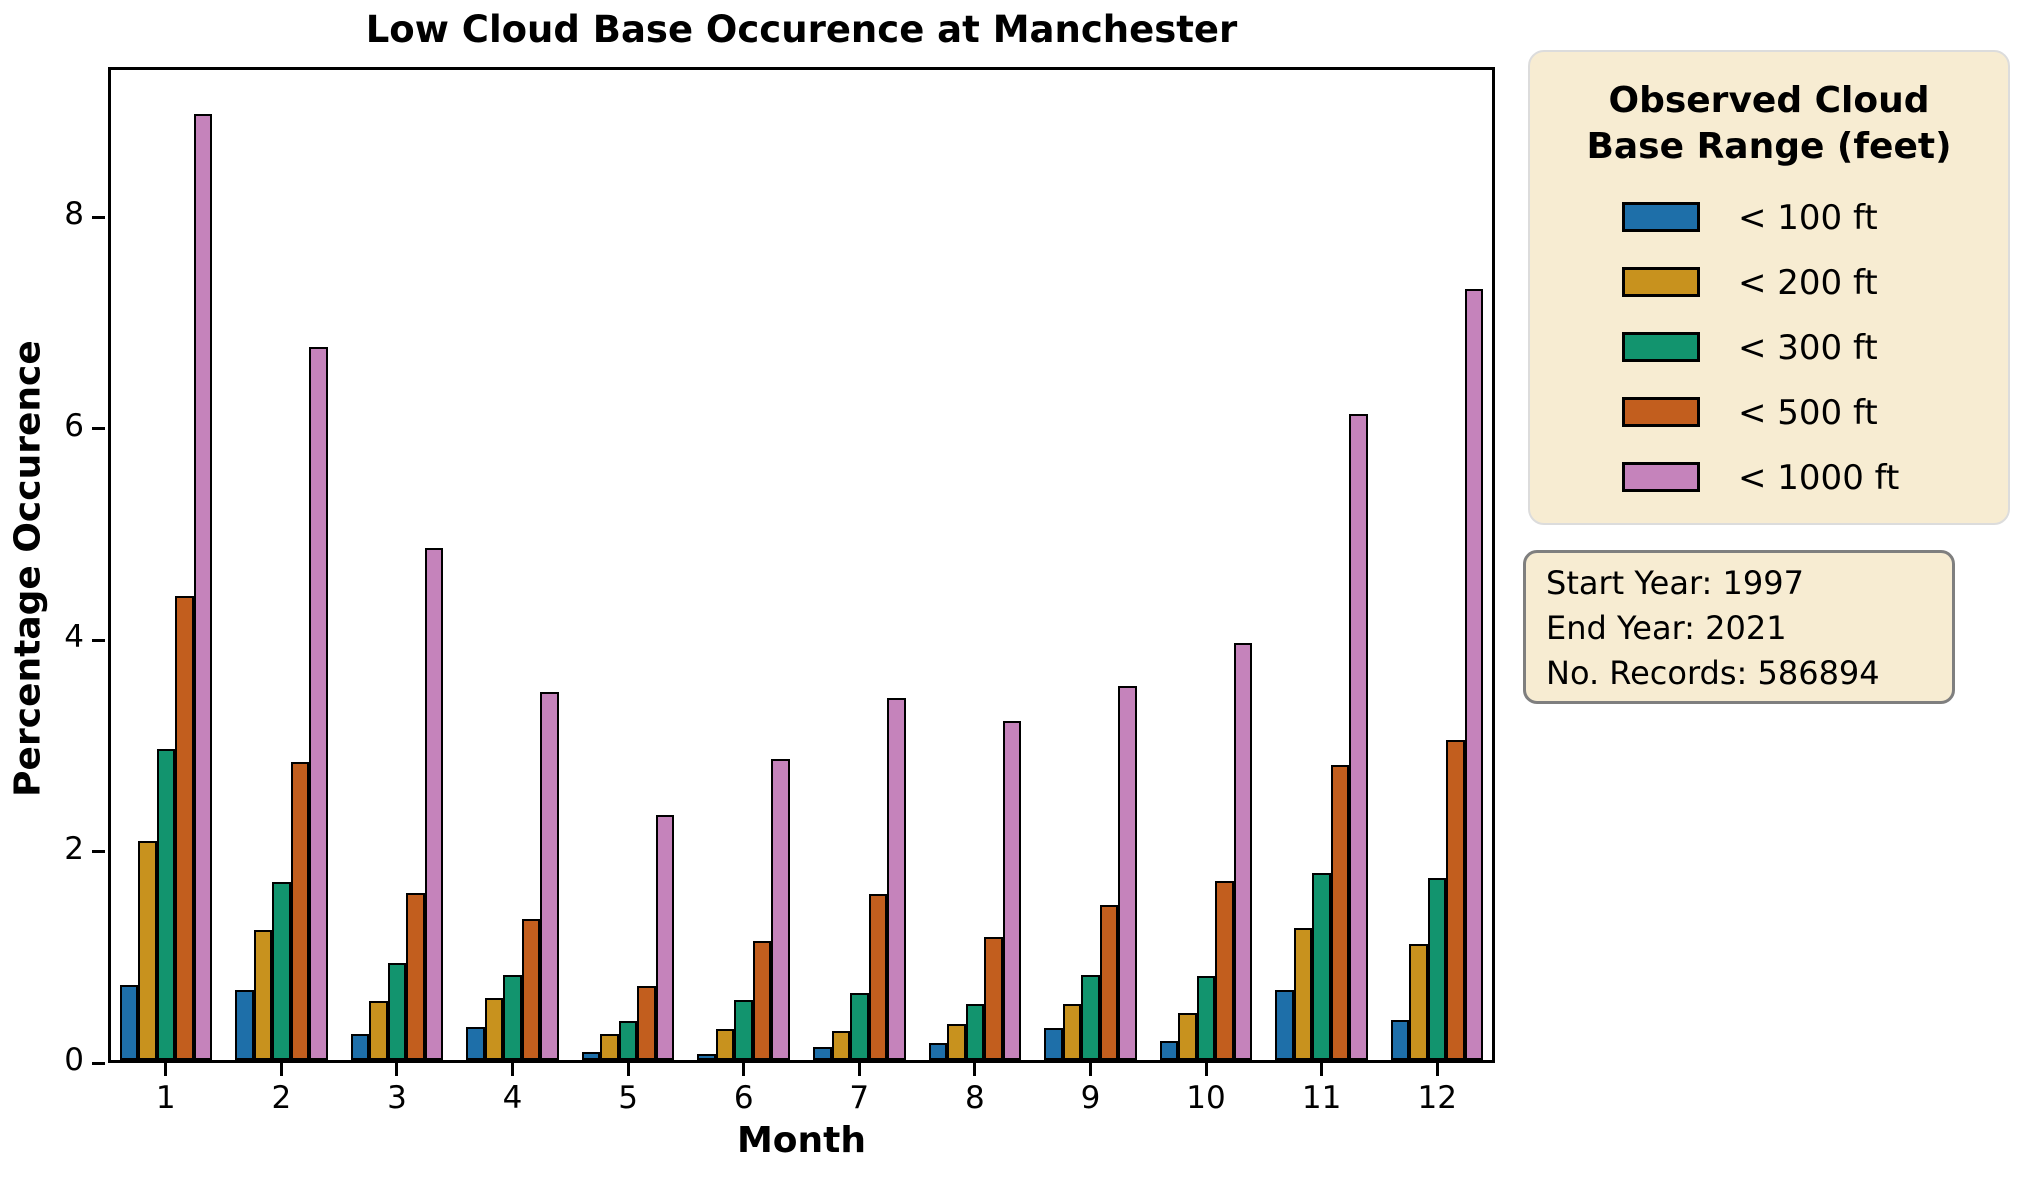 This screenshot has height=1179, width=2017. What do you see at coordinates (1437, 969) in the screenshot?
I see `bar-month12-series3` at bounding box center [1437, 969].